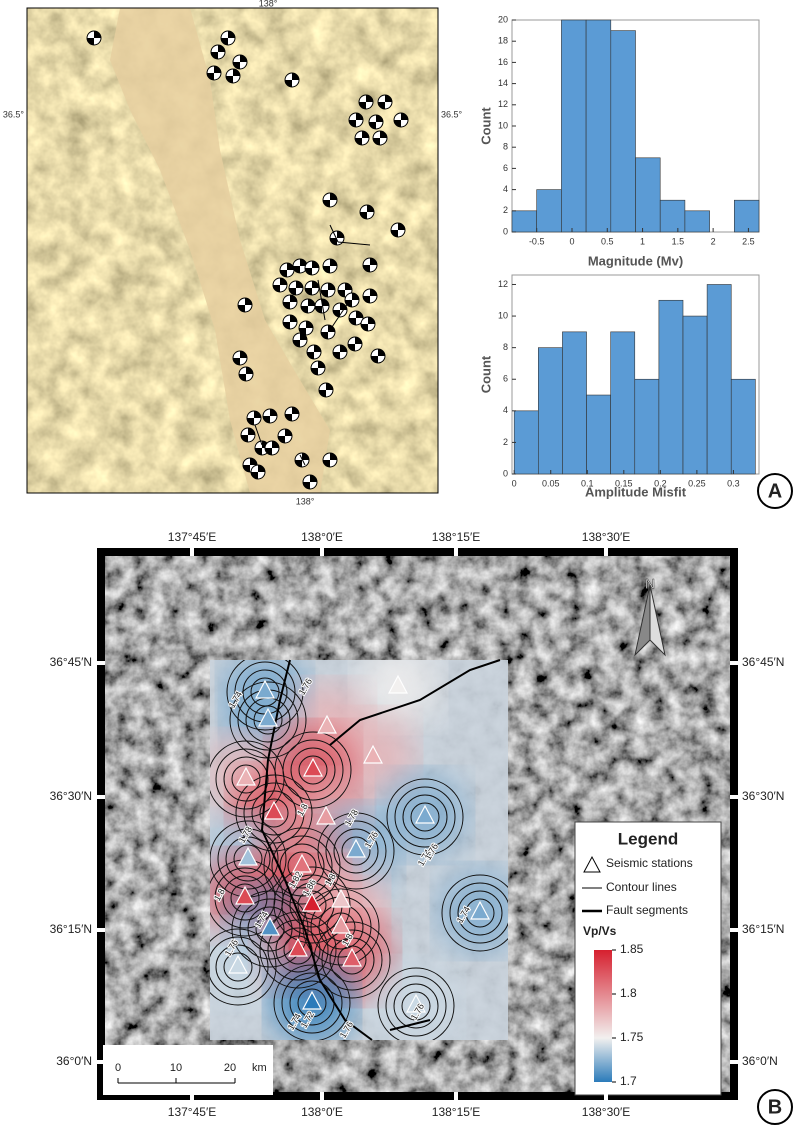  I want to click on arrow-right, so click(657, 620).